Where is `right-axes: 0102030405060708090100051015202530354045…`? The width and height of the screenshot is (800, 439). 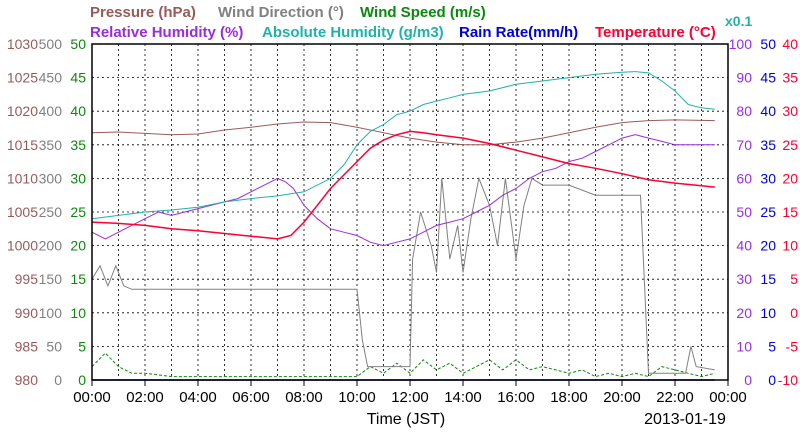
right-axes: 0102030405060708090100051015202530354045… is located at coordinates (764, 212).